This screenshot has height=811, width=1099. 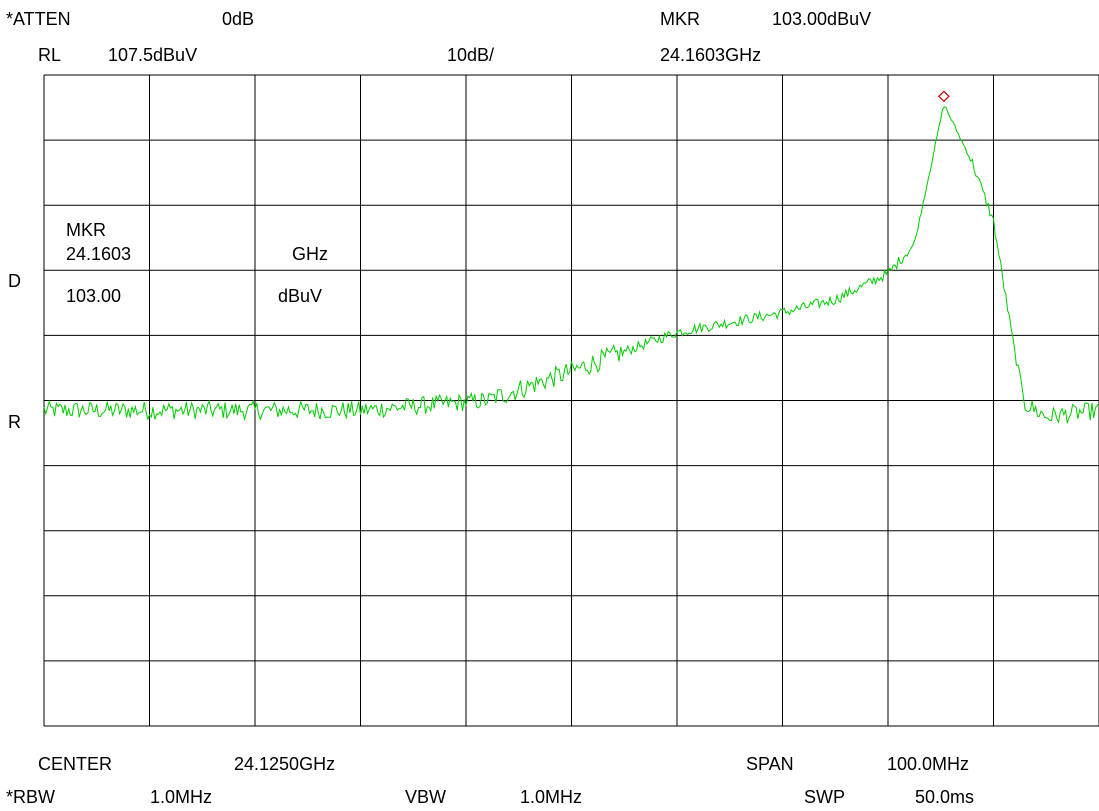 What do you see at coordinates (944, 96) in the screenshot?
I see `marker-diamond` at bounding box center [944, 96].